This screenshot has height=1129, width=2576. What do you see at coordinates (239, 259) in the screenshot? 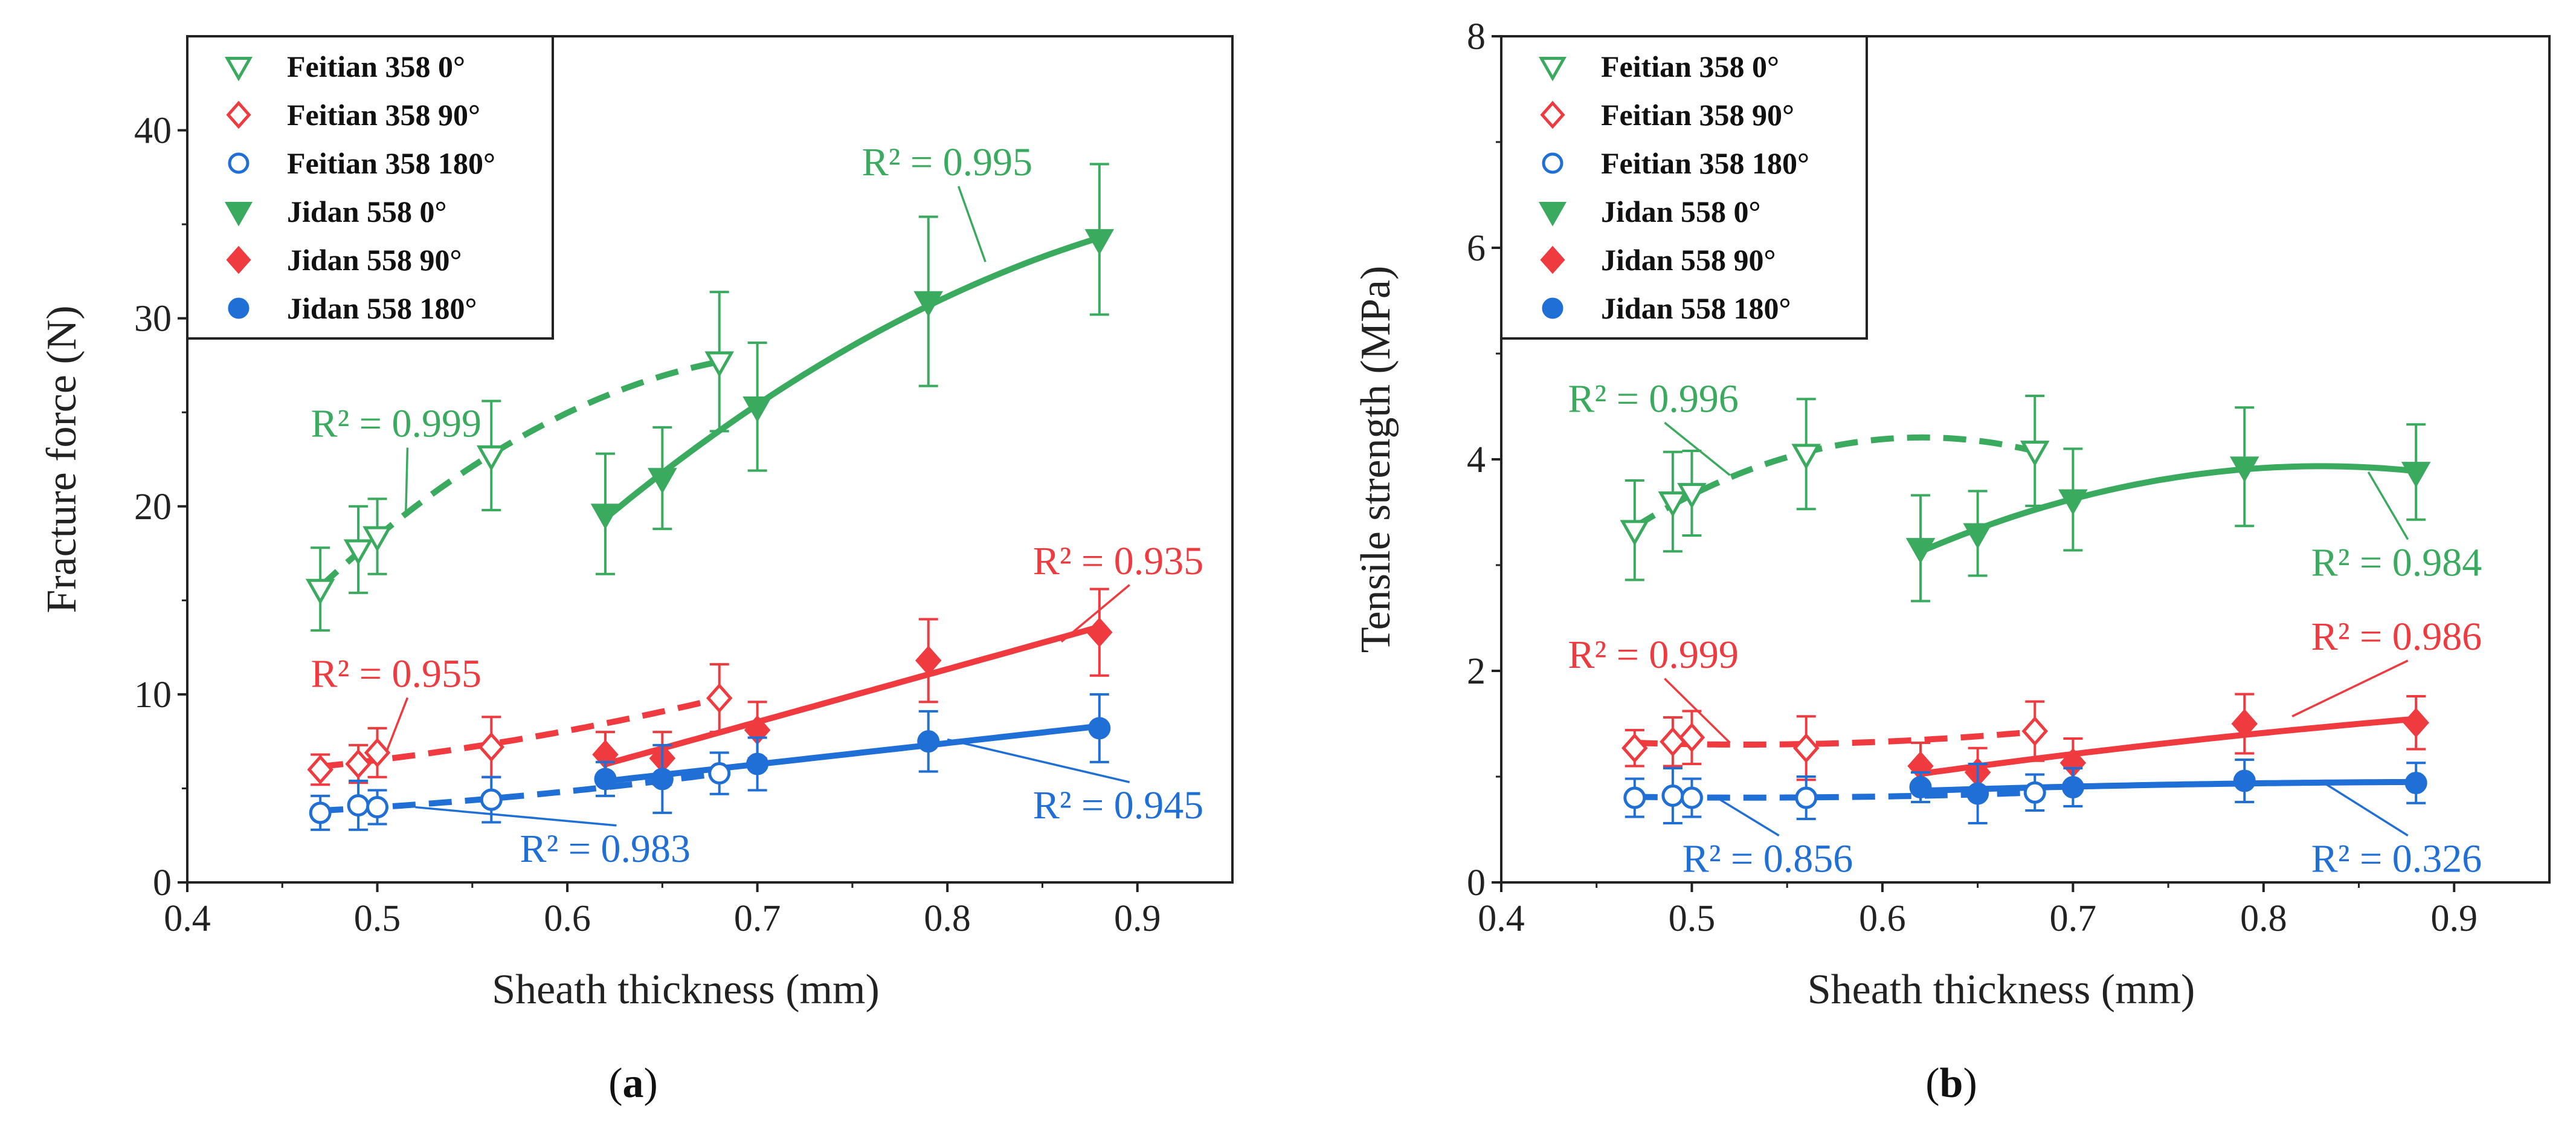
I see `legend-marker-j90` at bounding box center [239, 259].